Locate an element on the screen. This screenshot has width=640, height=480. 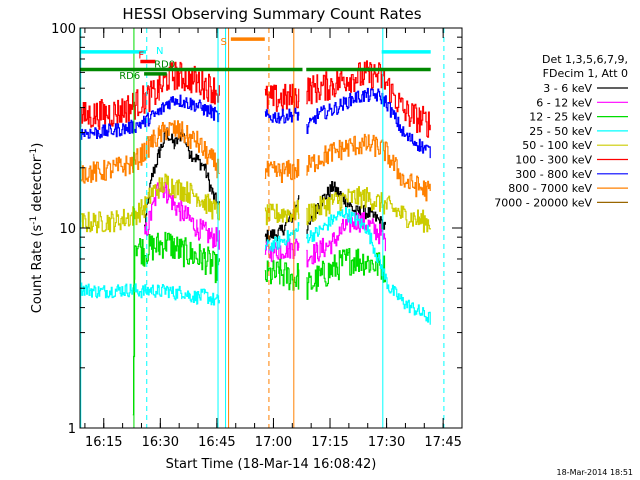
y-tick-label-3: 100 is located at coordinates (63, 29).